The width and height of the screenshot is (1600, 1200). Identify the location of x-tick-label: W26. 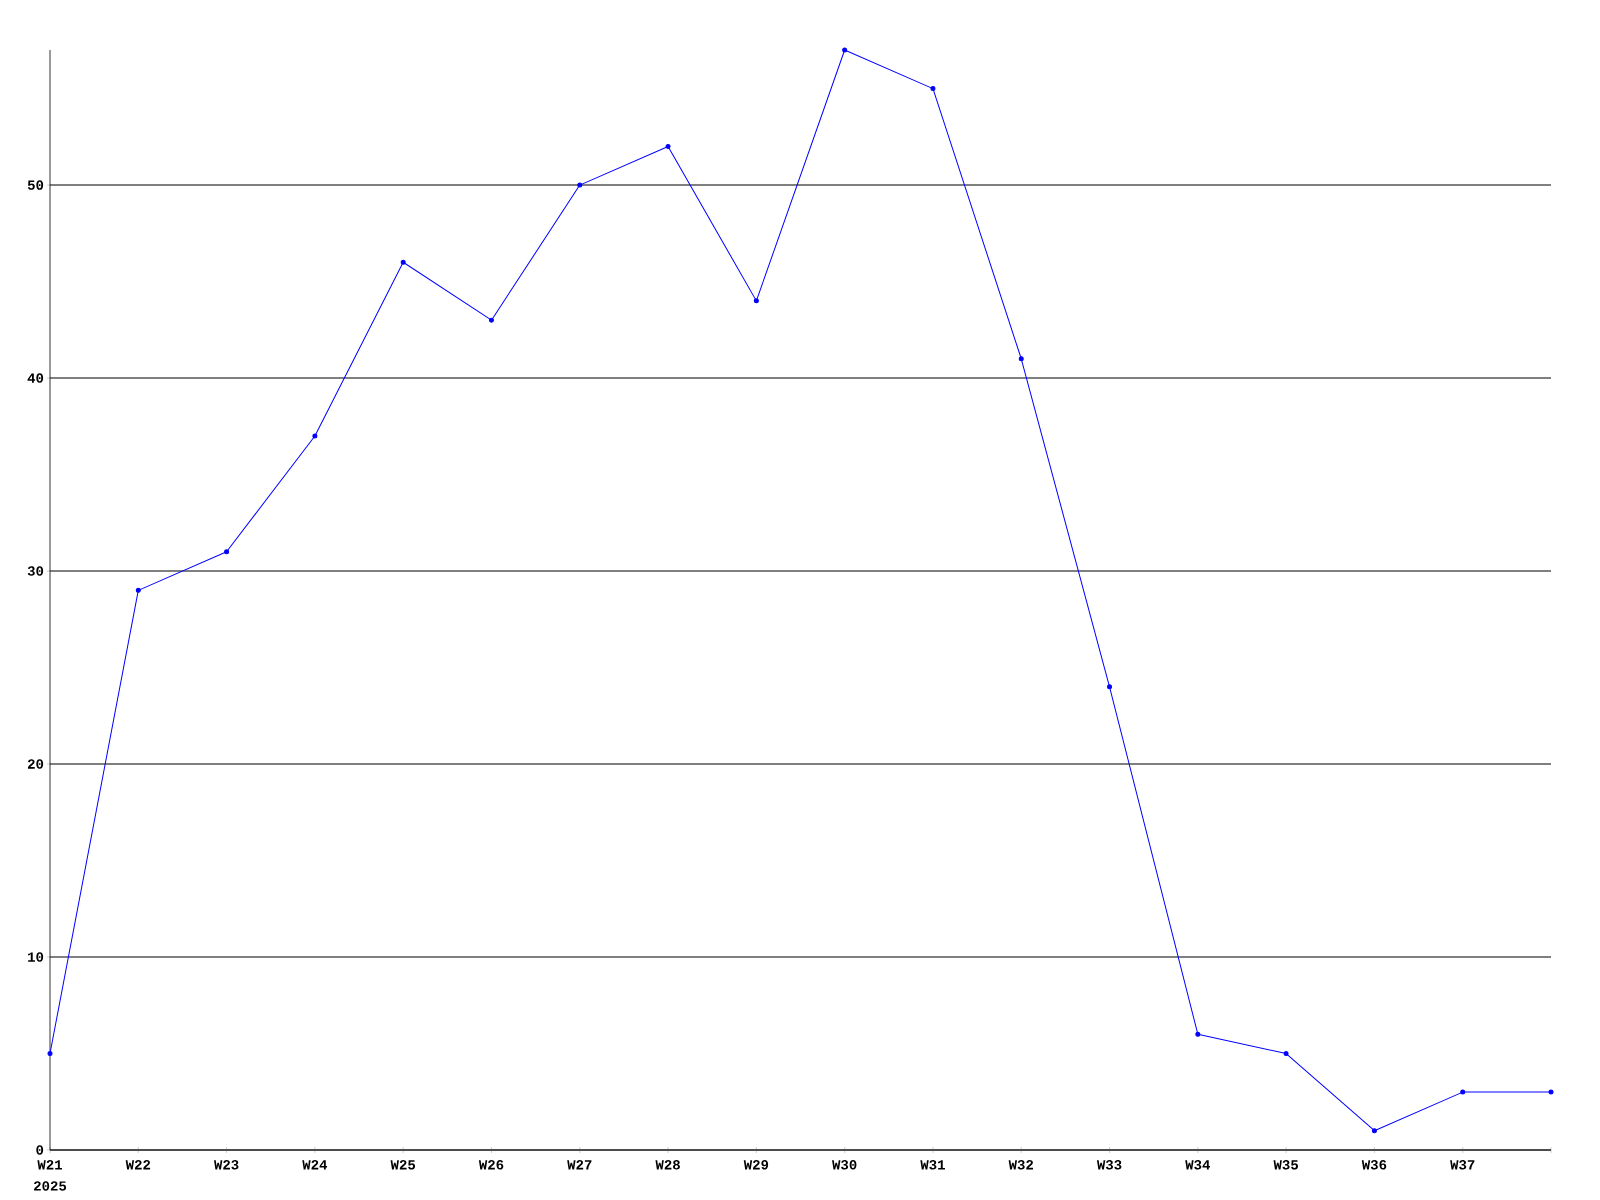
(491, 1165).